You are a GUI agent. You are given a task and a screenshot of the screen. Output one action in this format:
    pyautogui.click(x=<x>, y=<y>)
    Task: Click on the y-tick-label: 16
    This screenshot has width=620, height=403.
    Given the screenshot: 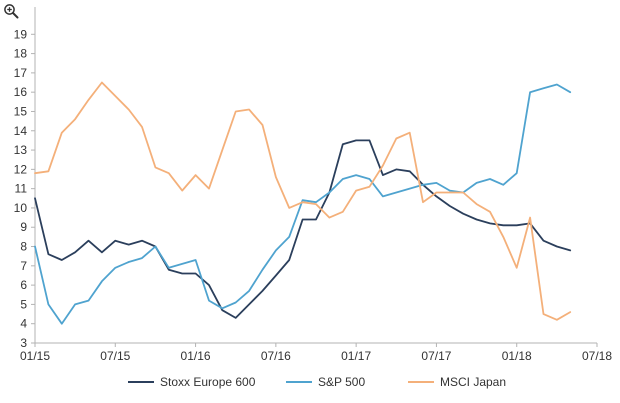 What is the action you would take?
    pyautogui.click(x=21, y=92)
    